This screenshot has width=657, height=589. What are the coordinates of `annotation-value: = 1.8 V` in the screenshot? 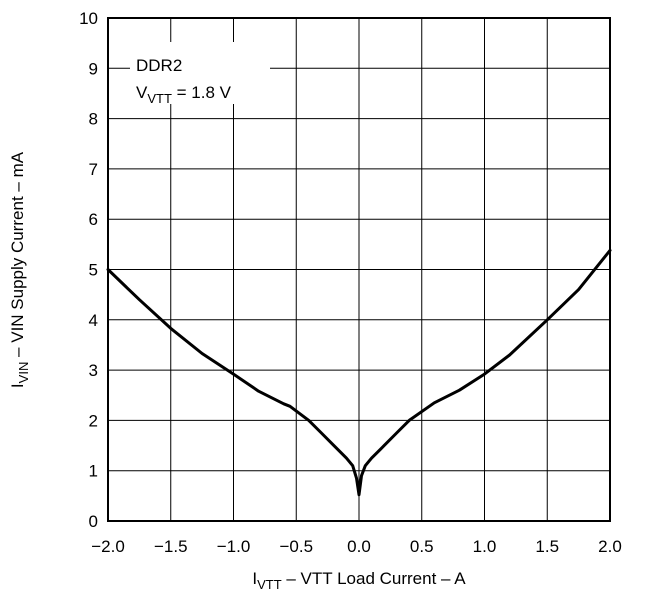 It's located at (202, 92).